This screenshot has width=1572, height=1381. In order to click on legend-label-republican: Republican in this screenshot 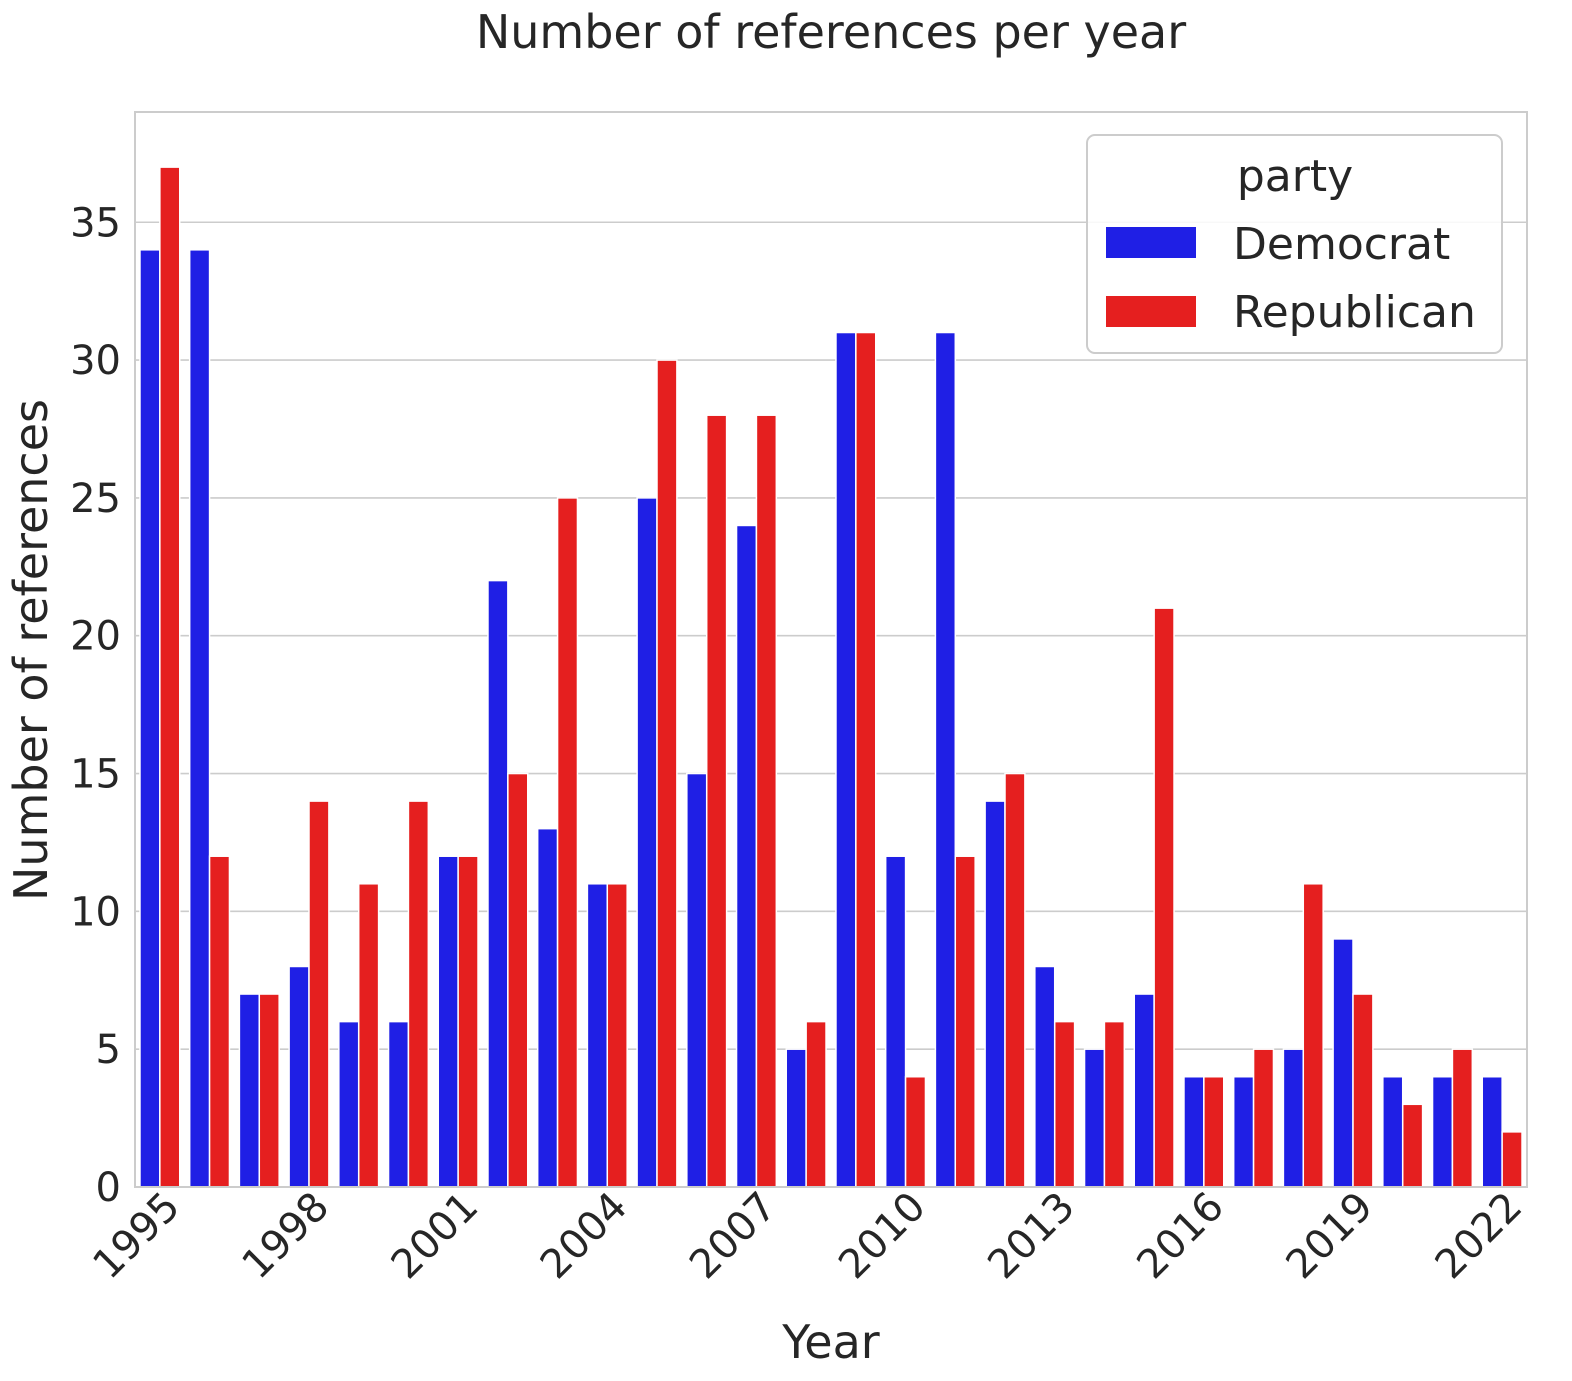, I will do `click(1354, 312)`.